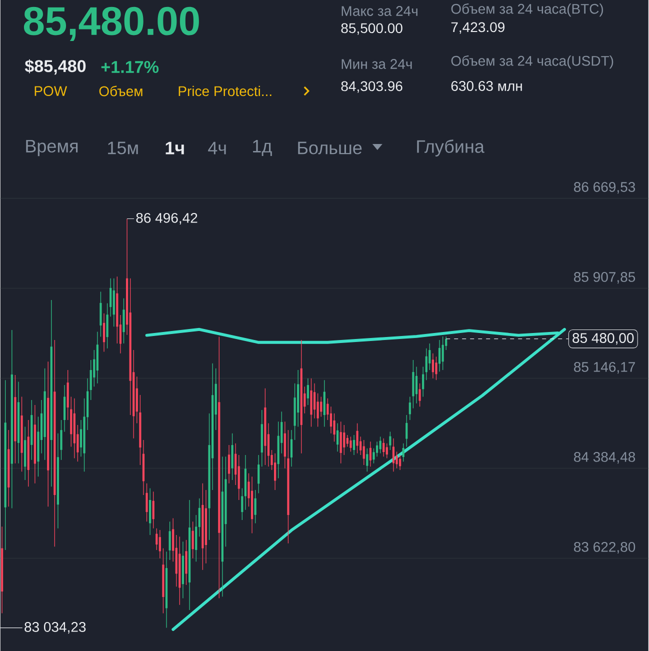 The width and height of the screenshot is (649, 651). I want to click on annotation: 83 034,23, so click(55, 628).